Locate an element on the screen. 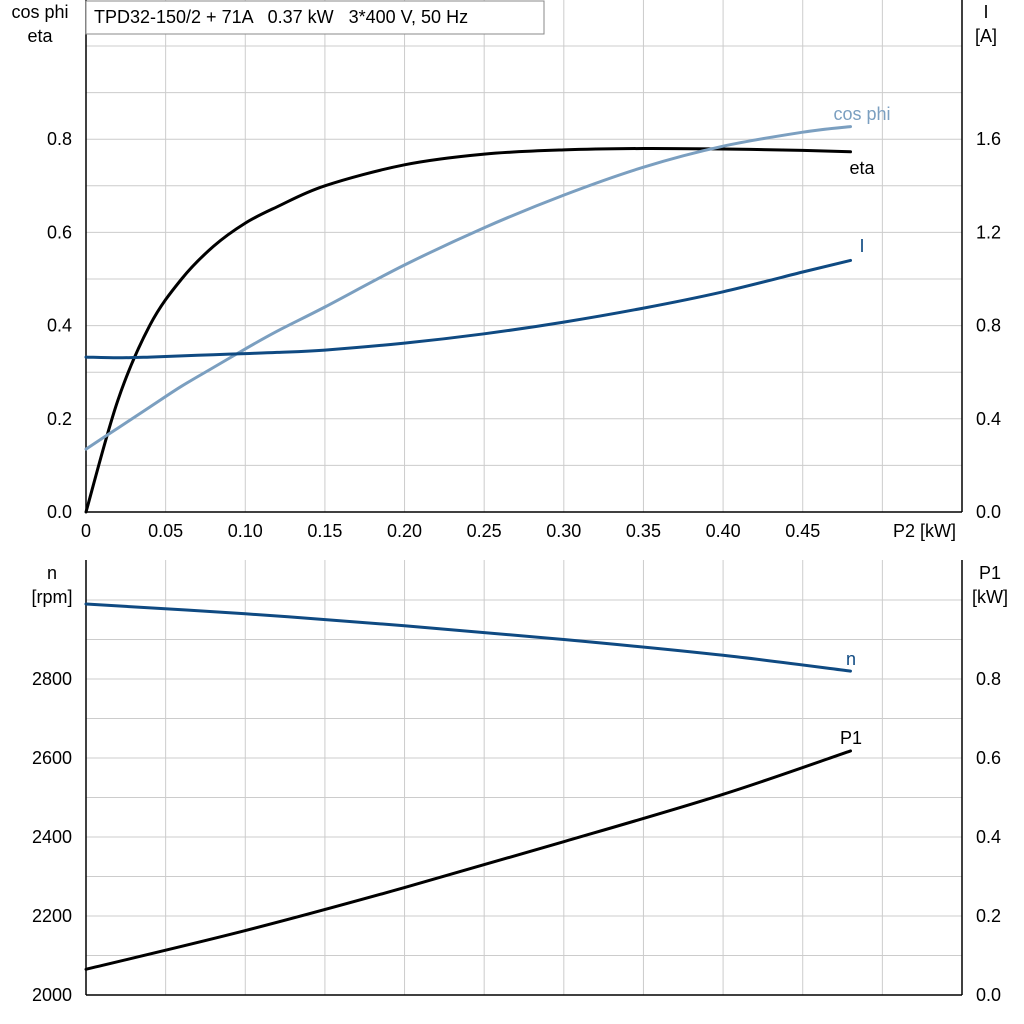 The width and height of the screenshot is (1024, 1024). bottom-left-axis-title-1: n is located at coordinates (52, 573).